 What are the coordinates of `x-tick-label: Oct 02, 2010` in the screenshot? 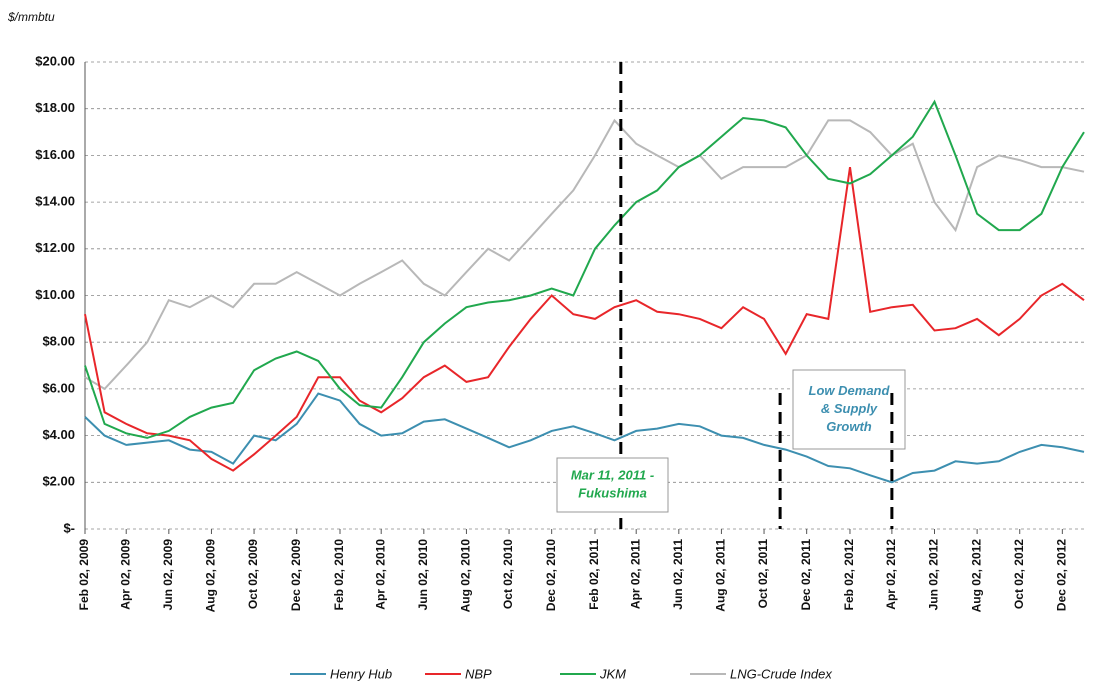 It's located at (508, 574).